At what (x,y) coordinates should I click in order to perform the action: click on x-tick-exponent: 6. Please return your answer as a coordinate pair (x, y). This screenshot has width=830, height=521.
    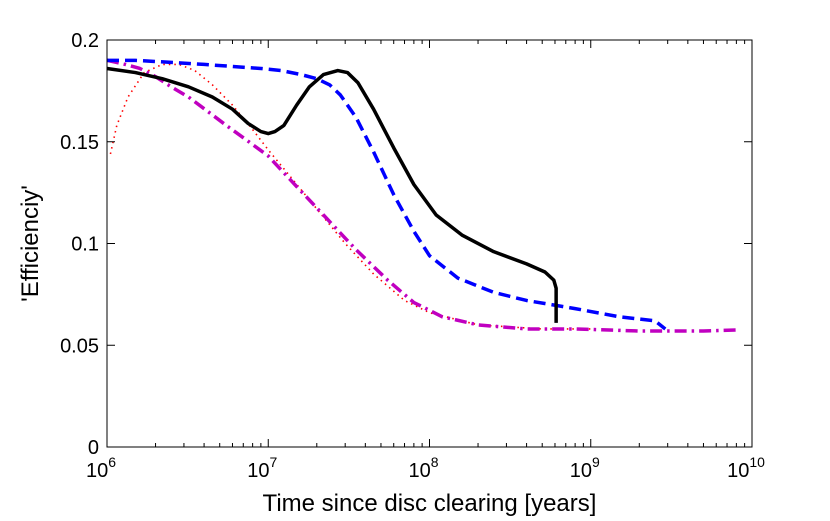
    Looking at the image, I should click on (112, 462).